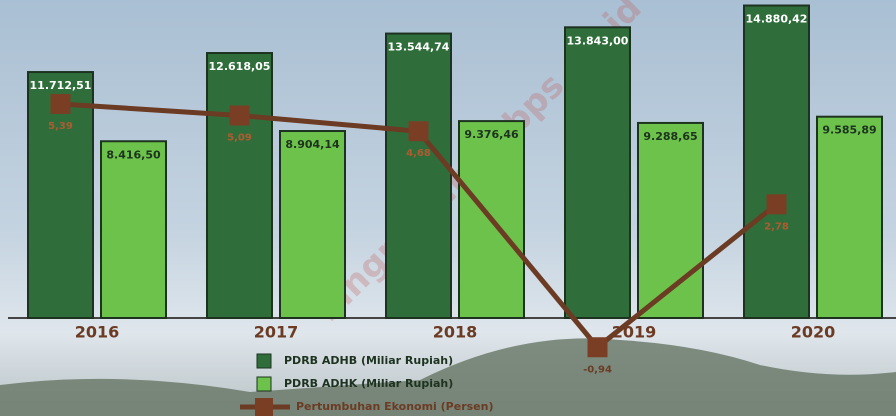  I want to click on line-value-label: -0,94, so click(597, 369).